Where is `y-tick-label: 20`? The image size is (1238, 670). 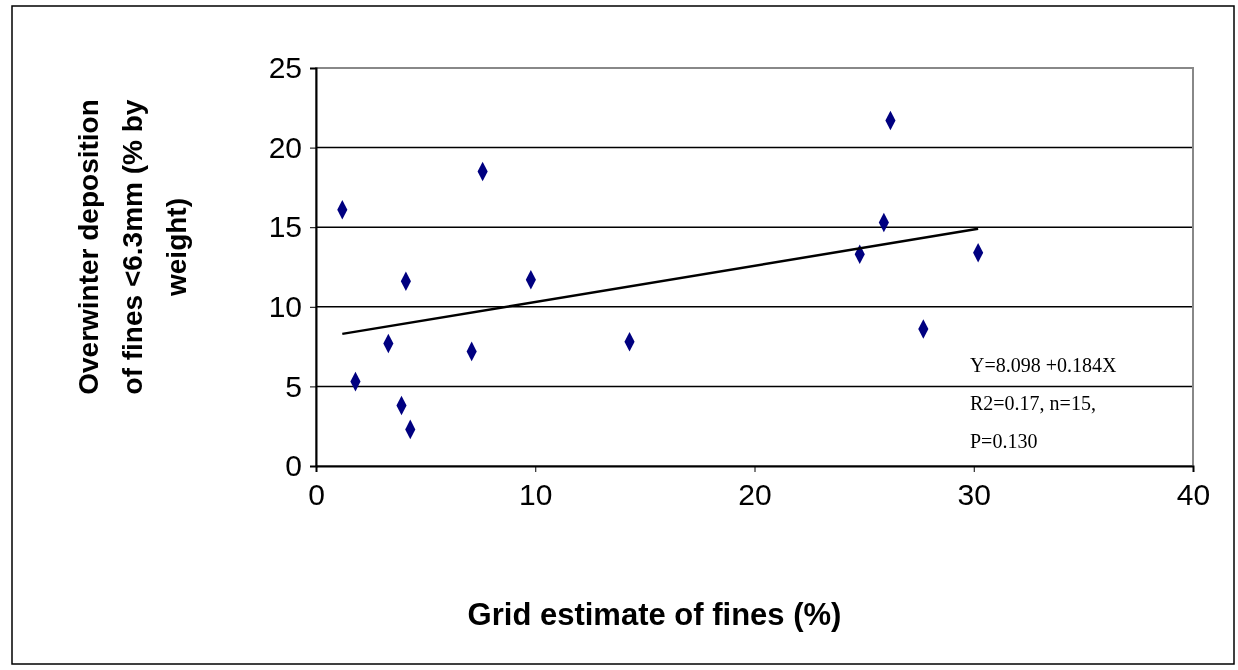 y-tick-label: 20 is located at coordinates (285, 147).